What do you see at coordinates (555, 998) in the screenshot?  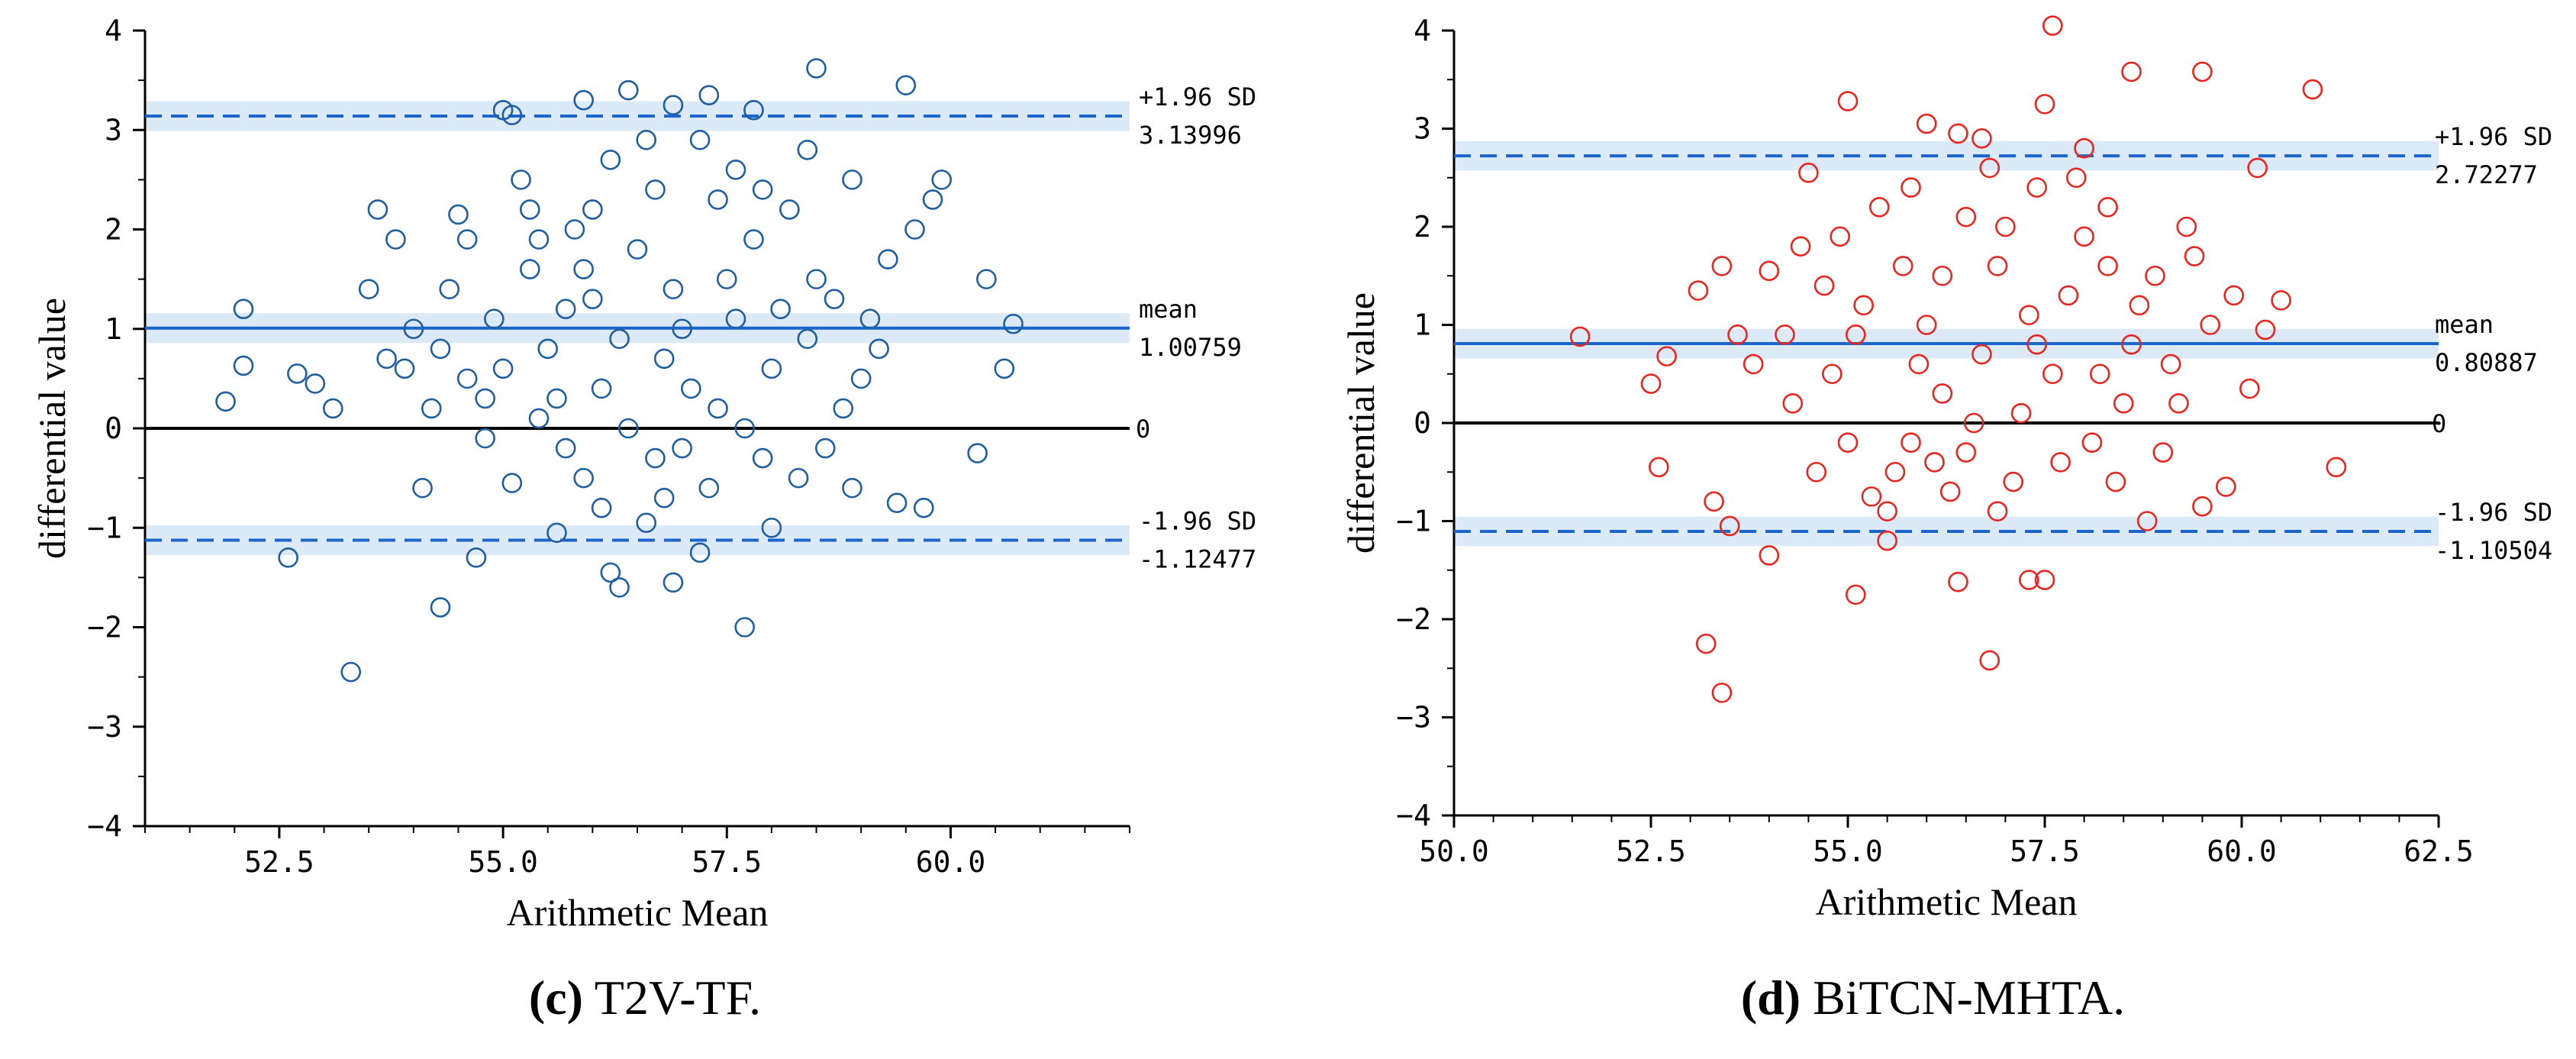 I see `caption-c-letter: (c)` at bounding box center [555, 998].